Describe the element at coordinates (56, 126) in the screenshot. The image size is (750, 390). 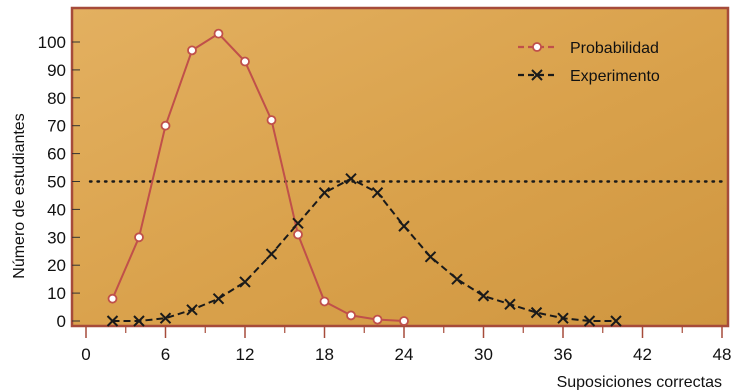
I see `y-tick-label: 70` at that location.